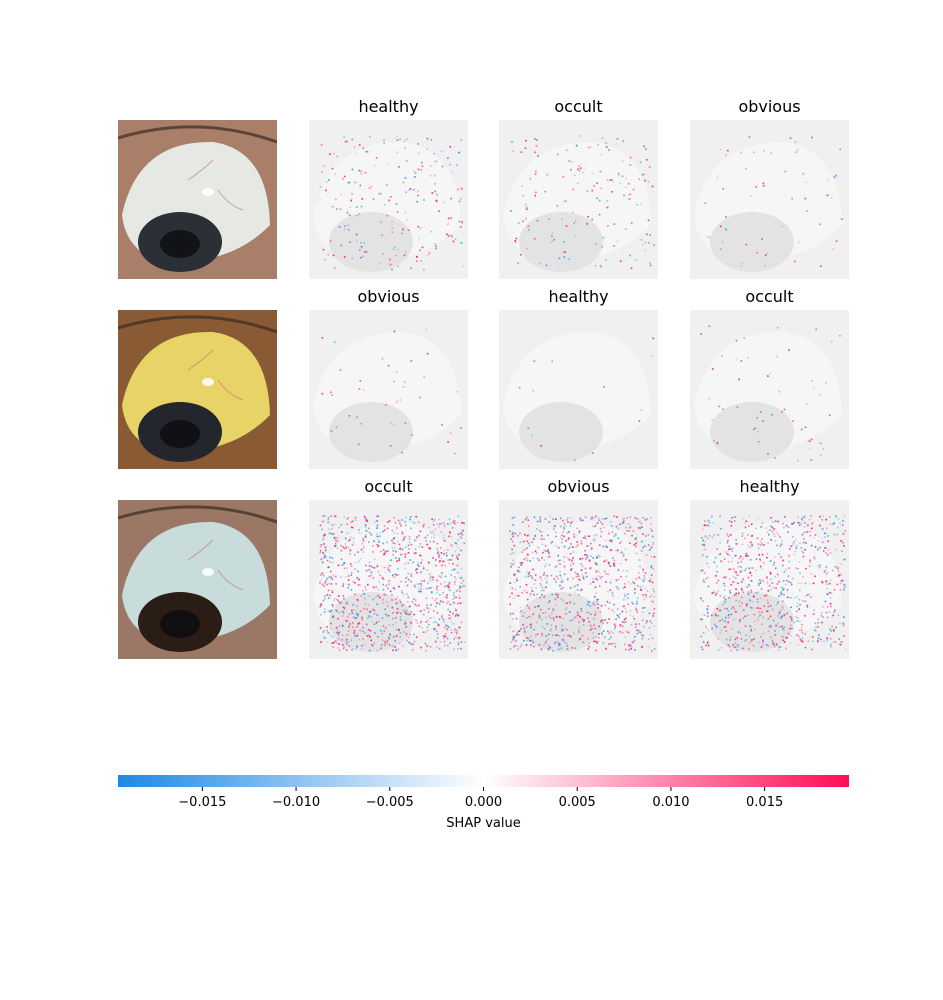 This screenshot has height=1000, width=943. I want to click on eye-photo-bluish-sclera, so click(197, 579).